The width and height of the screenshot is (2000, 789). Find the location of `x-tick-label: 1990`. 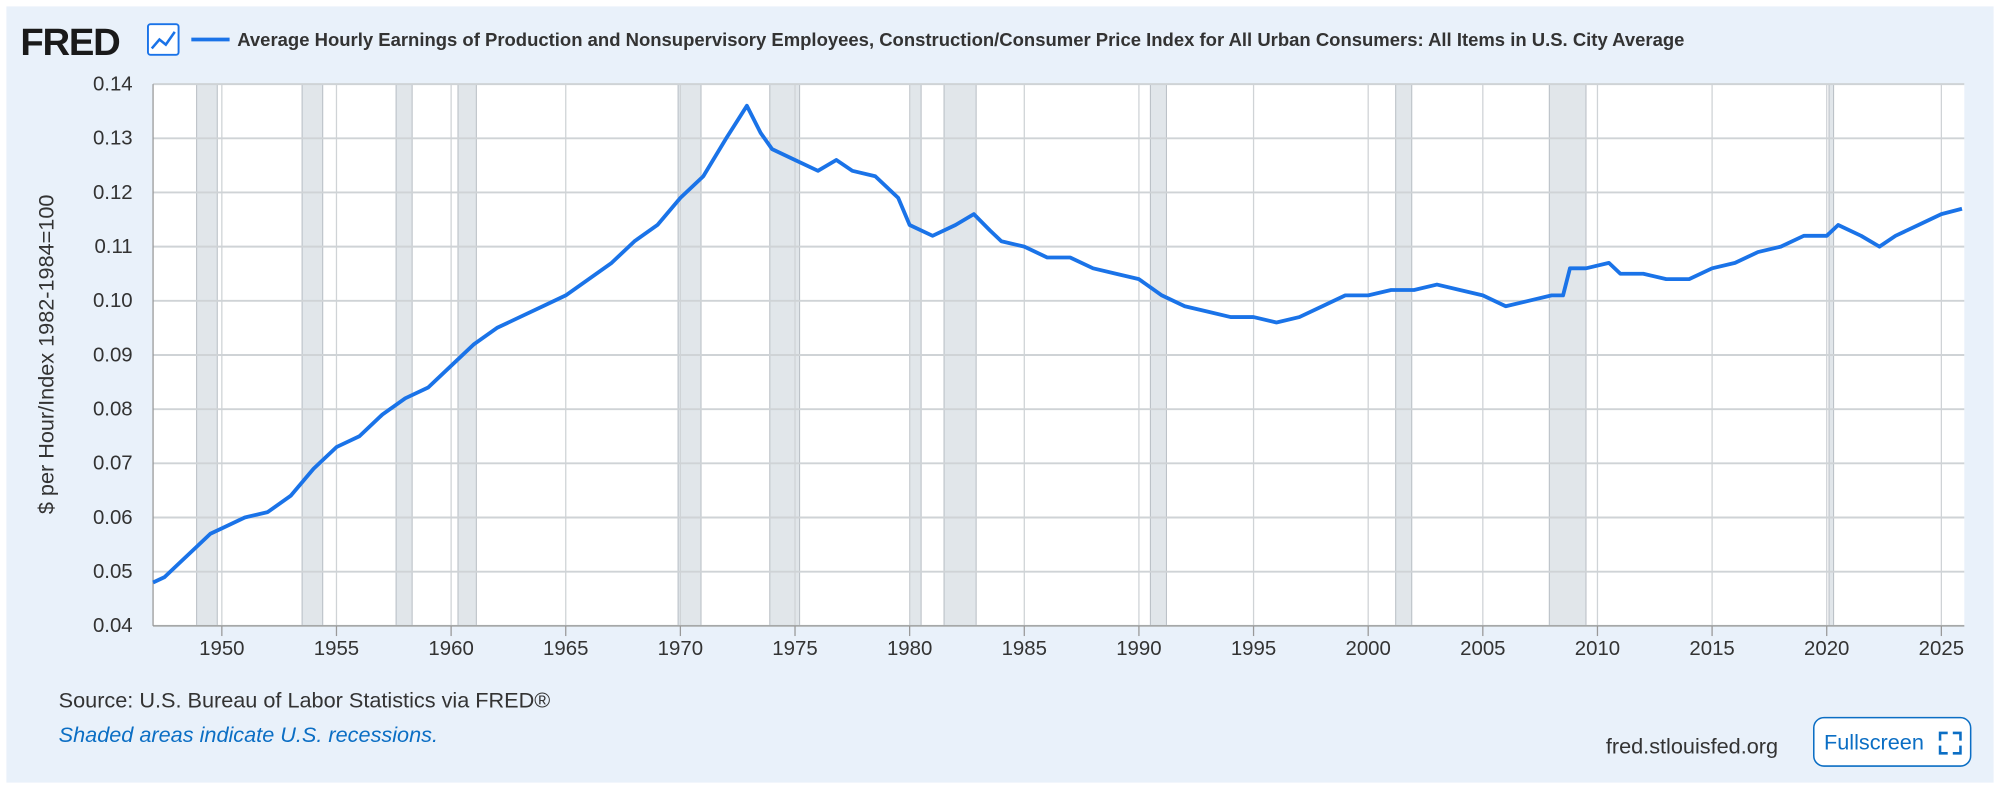

x-tick-label: 1990 is located at coordinates (1138, 649).